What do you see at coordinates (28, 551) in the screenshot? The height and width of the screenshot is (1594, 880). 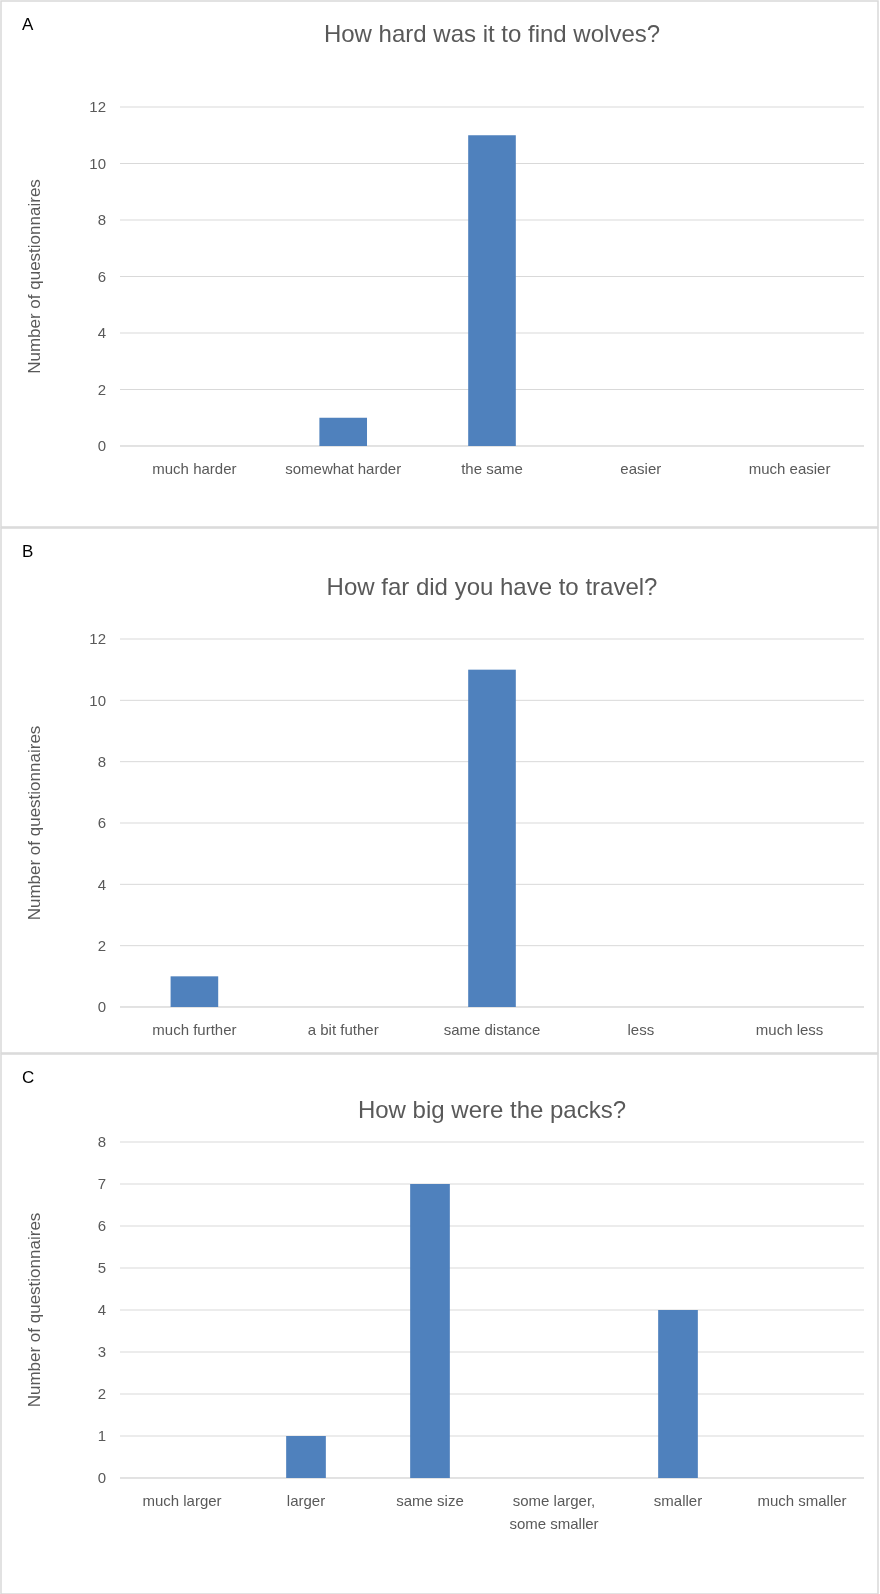 I see `text: B` at bounding box center [28, 551].